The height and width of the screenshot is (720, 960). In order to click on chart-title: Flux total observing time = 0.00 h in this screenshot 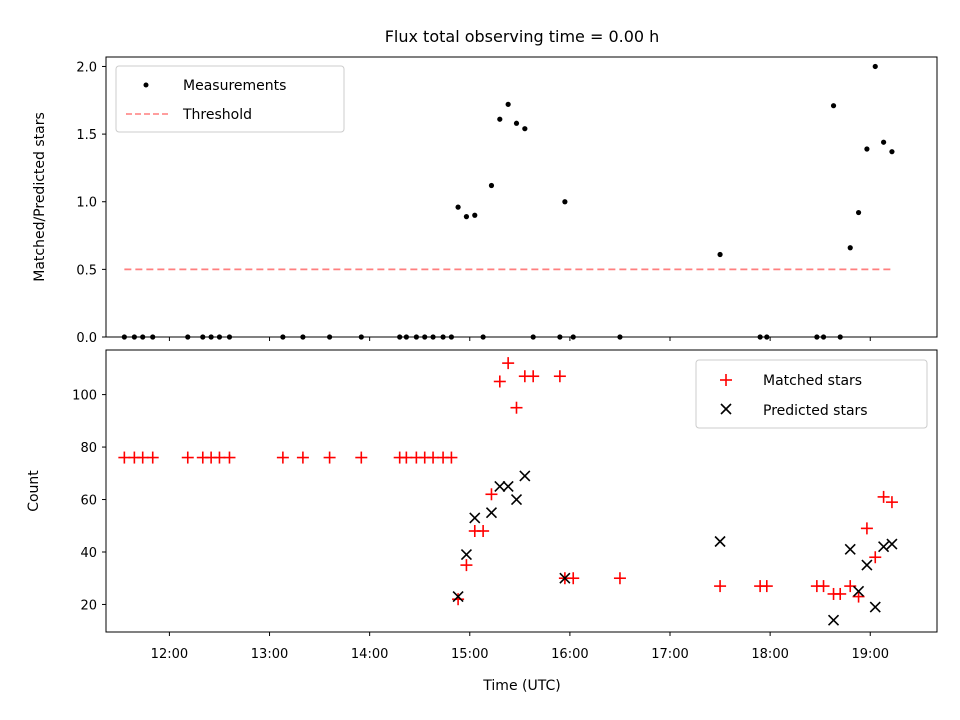, I will do `click(522, 36)`.